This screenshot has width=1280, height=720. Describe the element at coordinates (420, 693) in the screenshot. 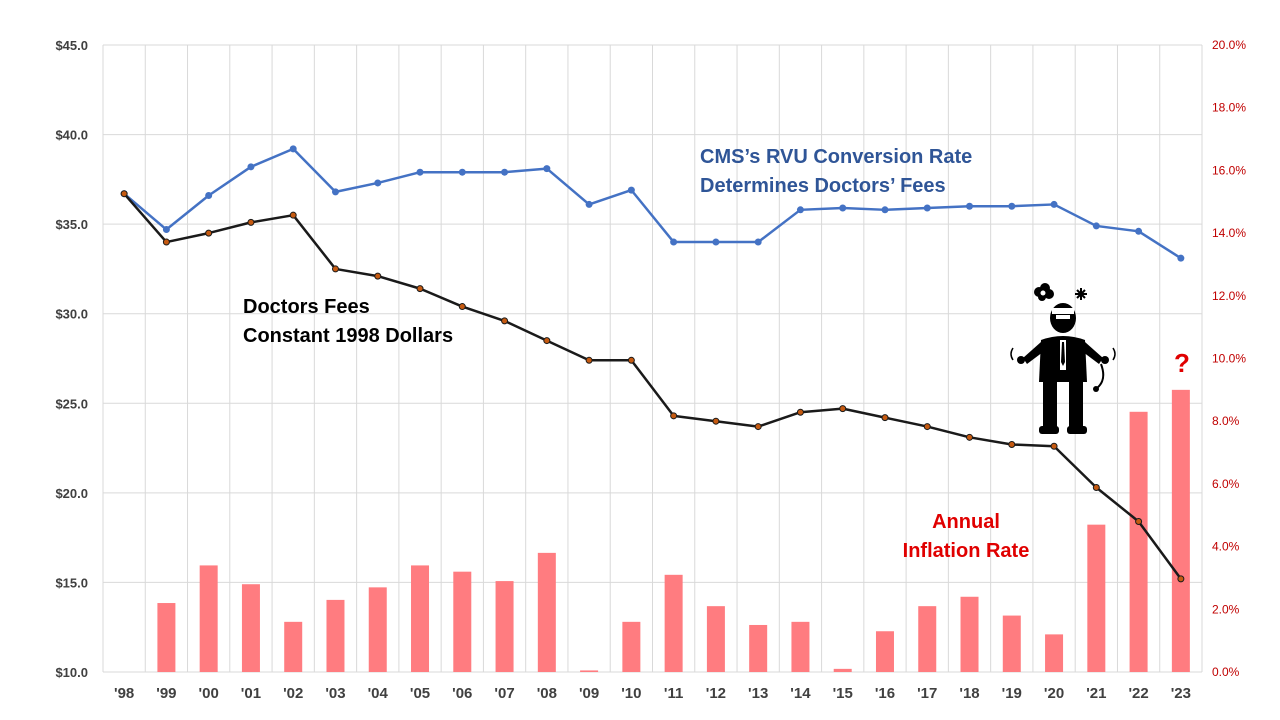

I see `x-tick-label: '05` at that location.